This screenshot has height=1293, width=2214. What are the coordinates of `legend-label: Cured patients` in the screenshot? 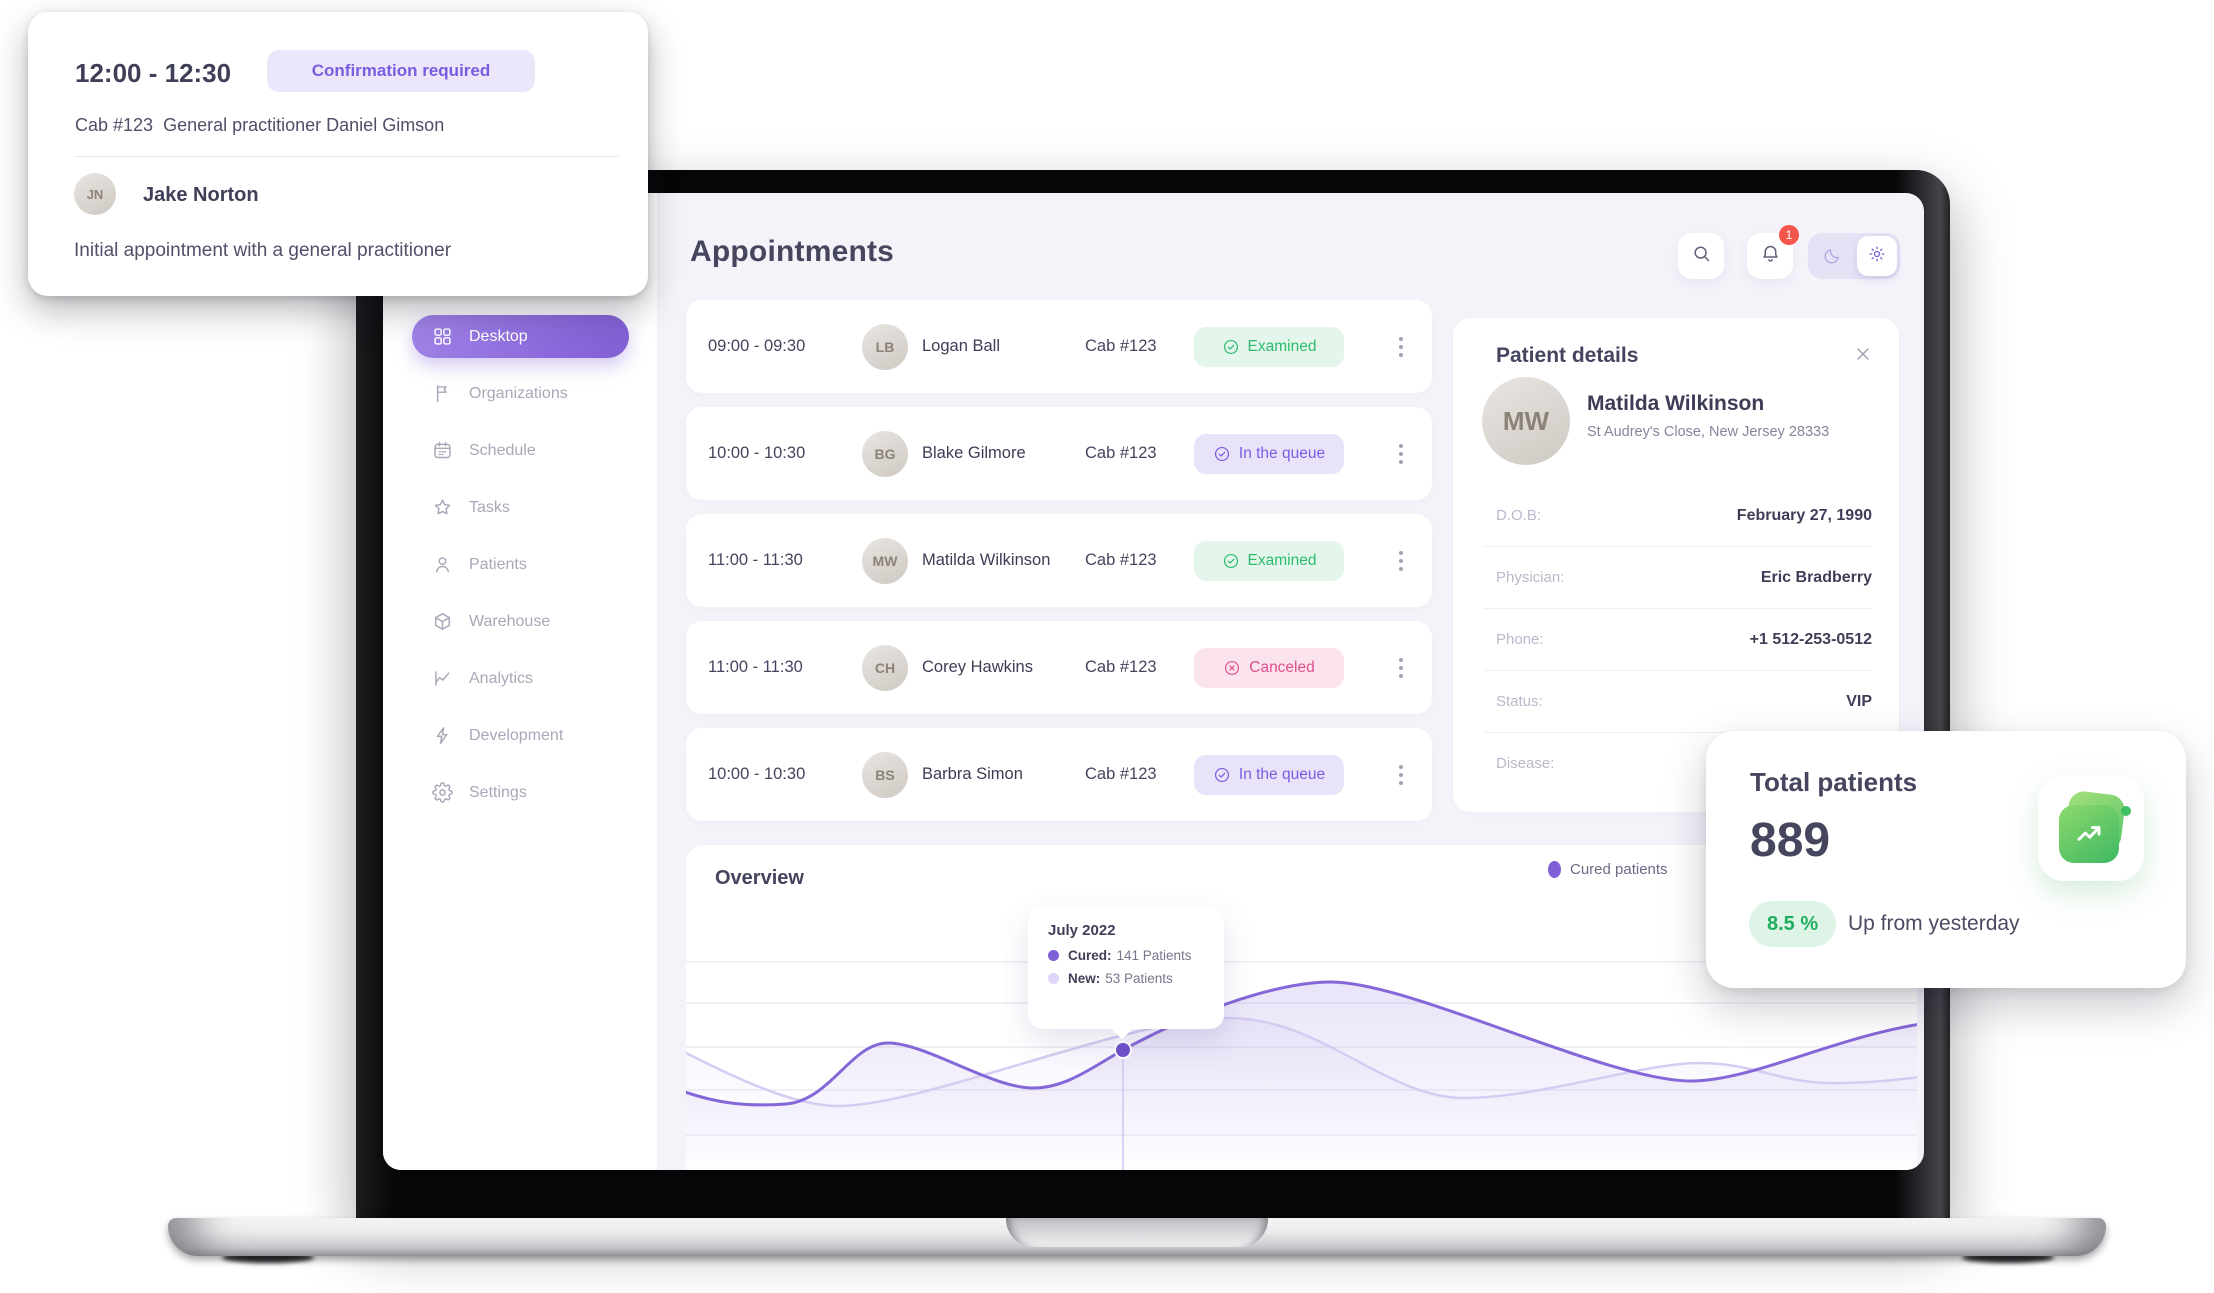 It's located at (1619, 869).